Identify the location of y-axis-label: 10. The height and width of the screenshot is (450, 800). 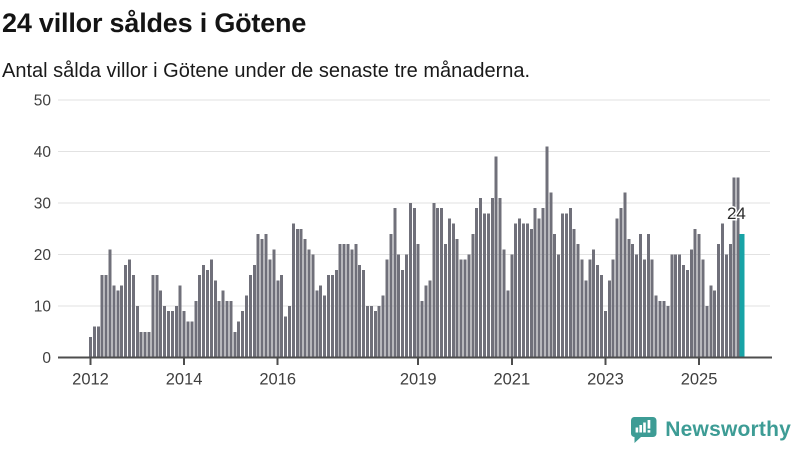
(43, 307).